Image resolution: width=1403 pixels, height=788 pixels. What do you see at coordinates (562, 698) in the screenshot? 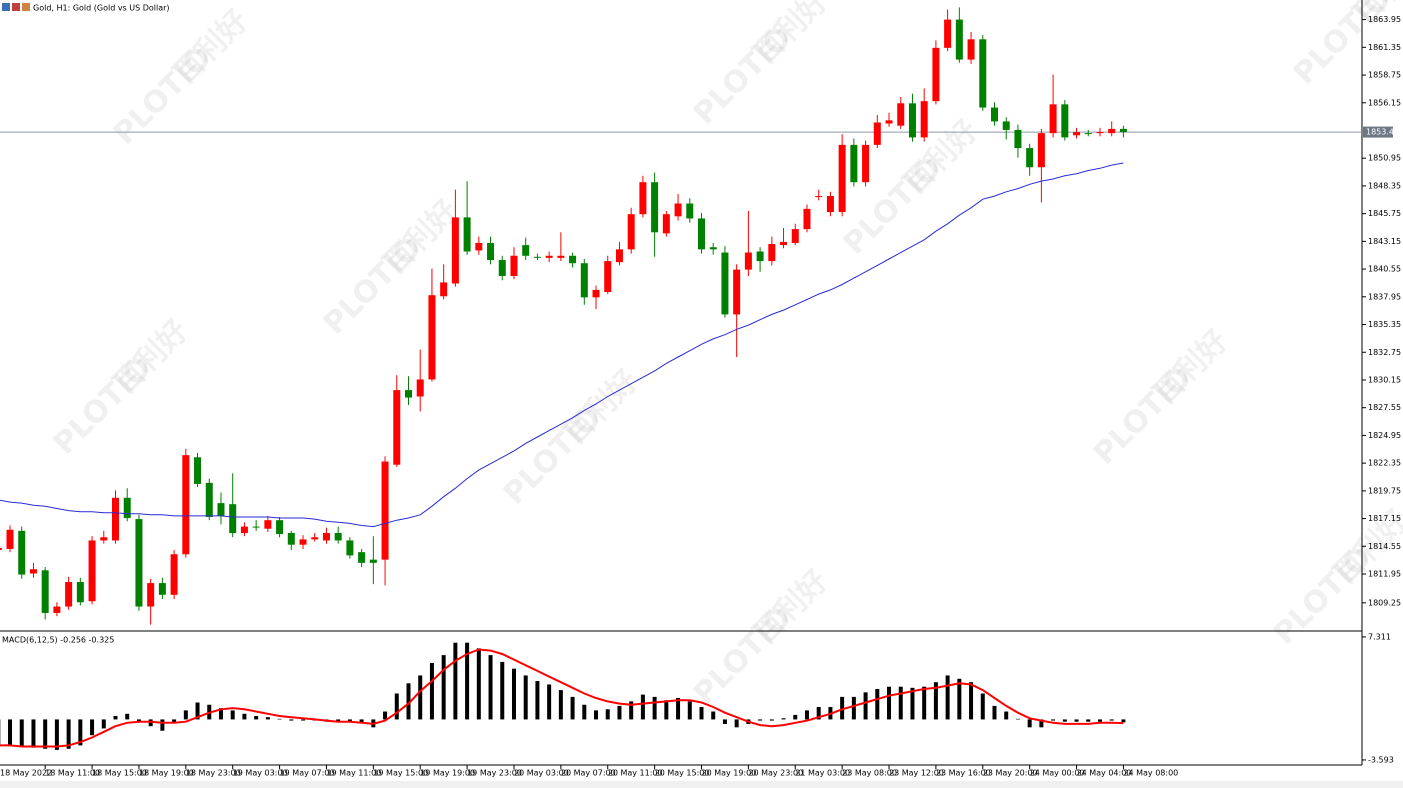
I see `signal-line` at bounding box center [562, 698].